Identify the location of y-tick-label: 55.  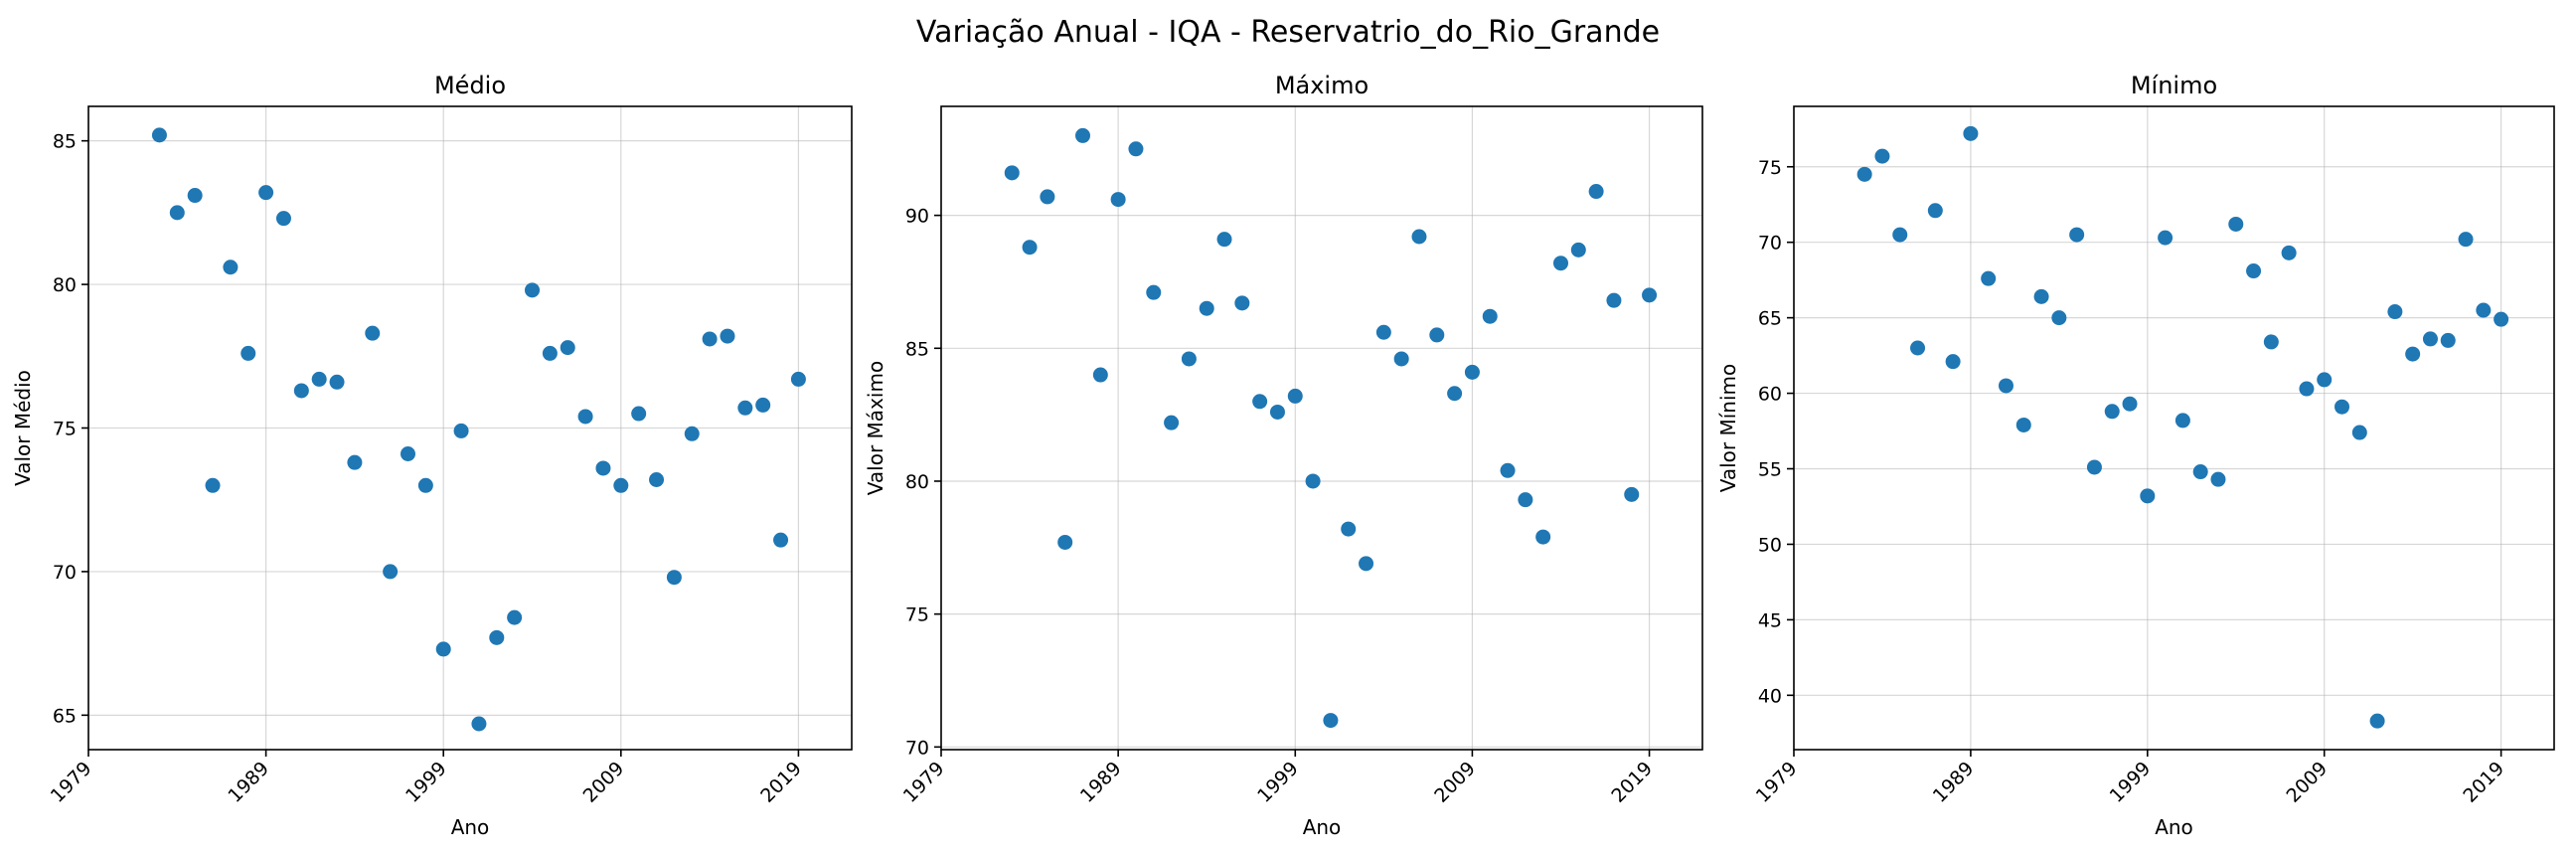
(1770, 470).